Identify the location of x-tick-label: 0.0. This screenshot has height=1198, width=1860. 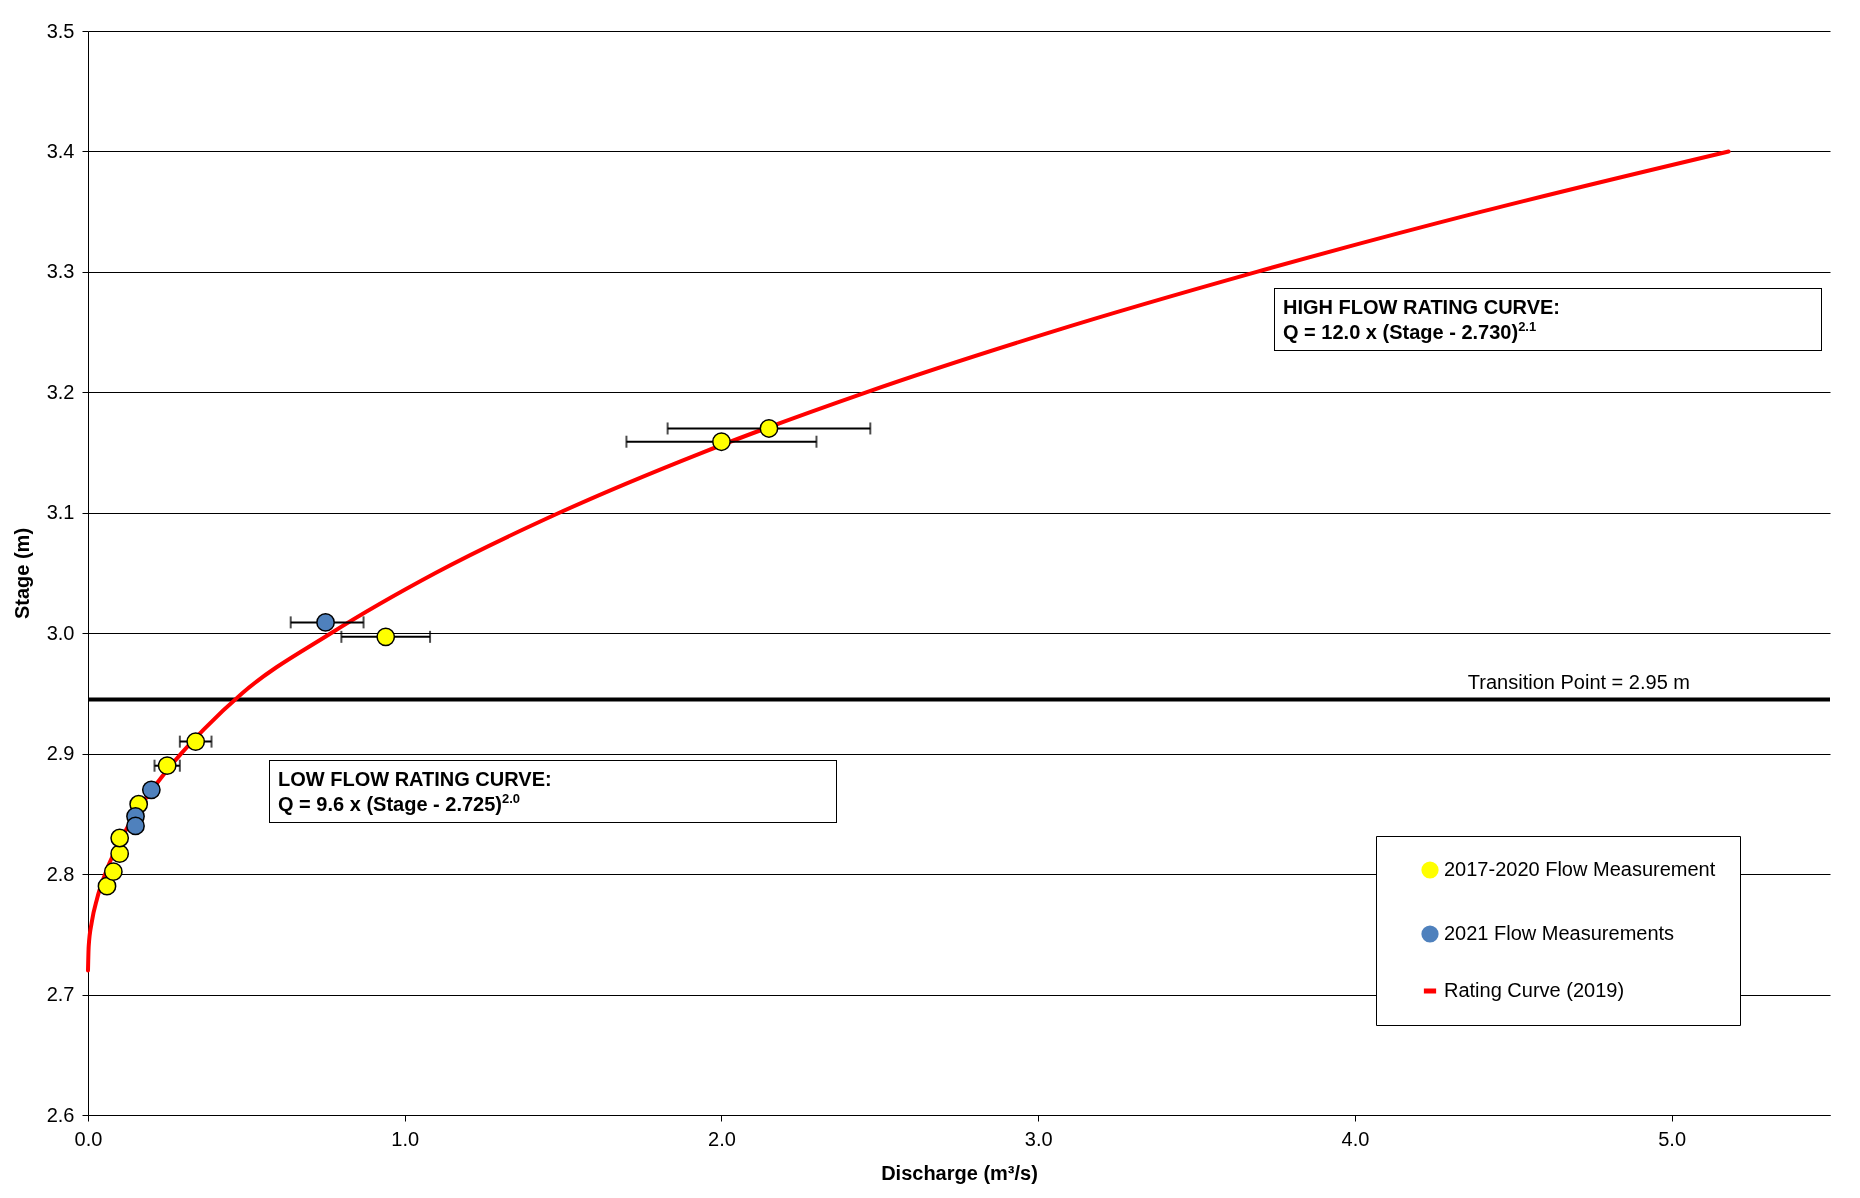
(88, 1138).